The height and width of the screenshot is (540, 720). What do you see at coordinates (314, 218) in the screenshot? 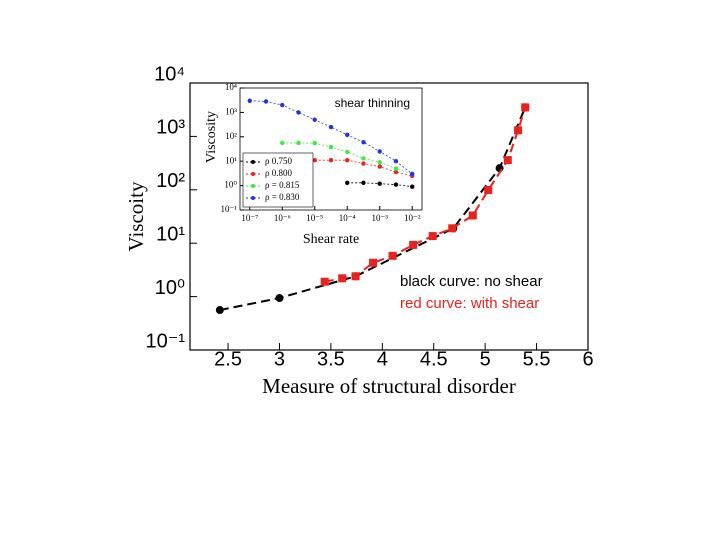
I see `x-tick-label: 10⁻⁵` at bounding box center [314, 218].